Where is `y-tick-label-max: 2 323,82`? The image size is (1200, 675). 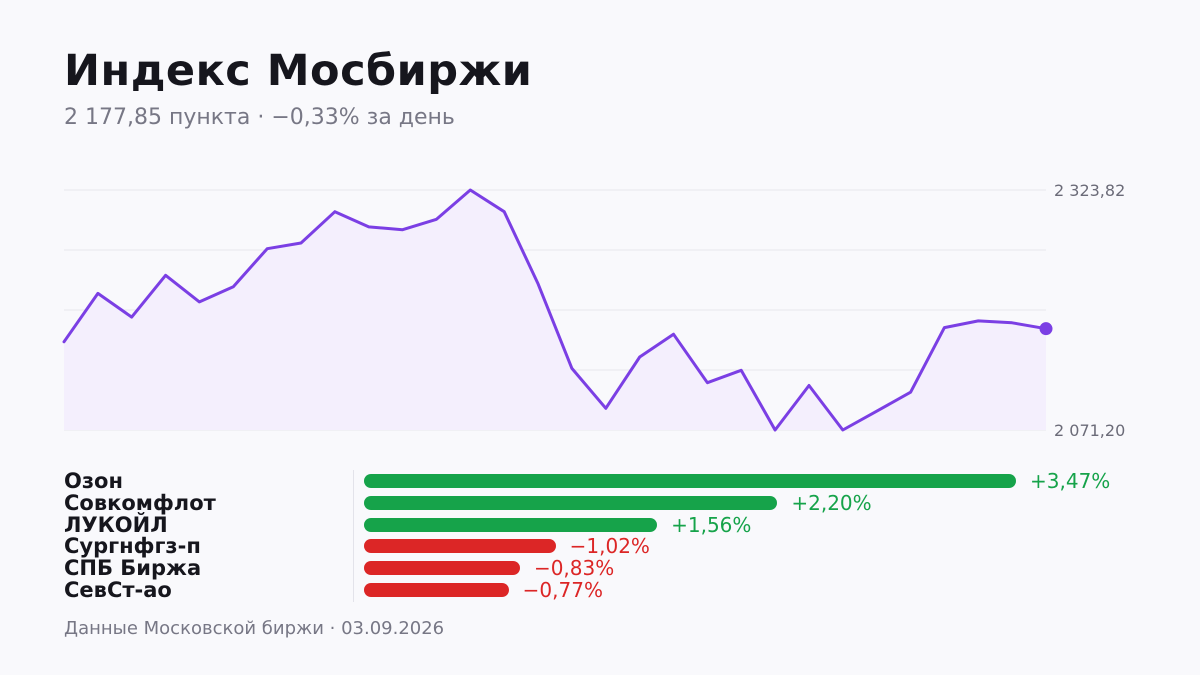
y-tick-label-max: 2 323,82 is located at coordinates (1089, 190).